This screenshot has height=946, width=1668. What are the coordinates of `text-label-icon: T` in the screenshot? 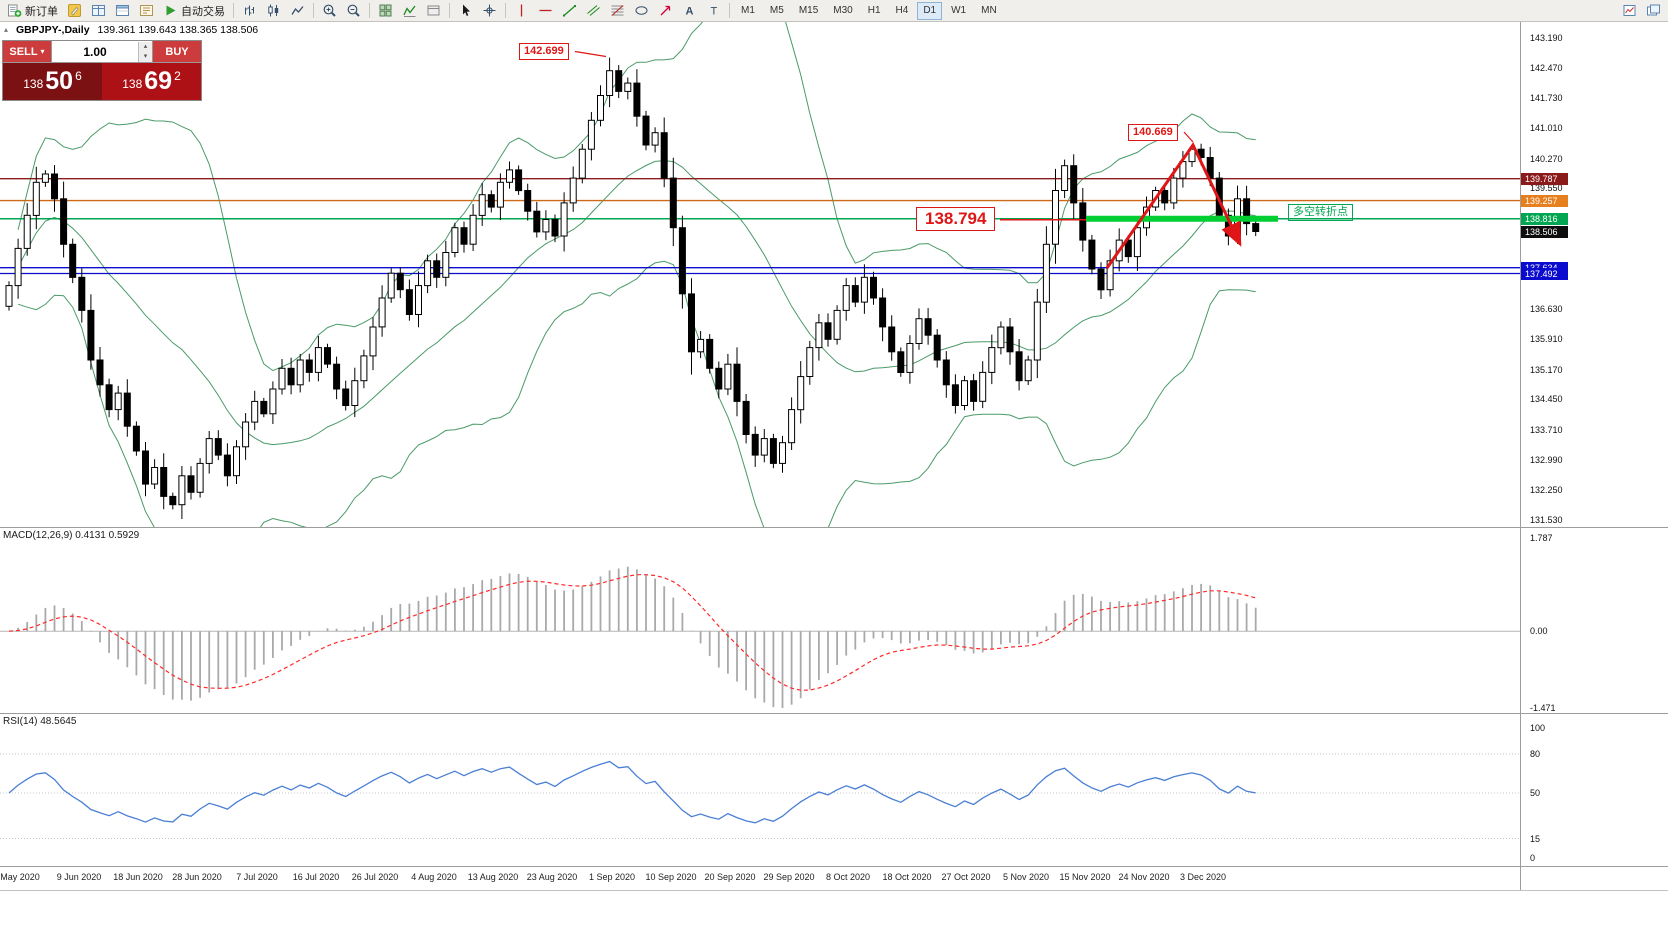 It's located at (713, 10).